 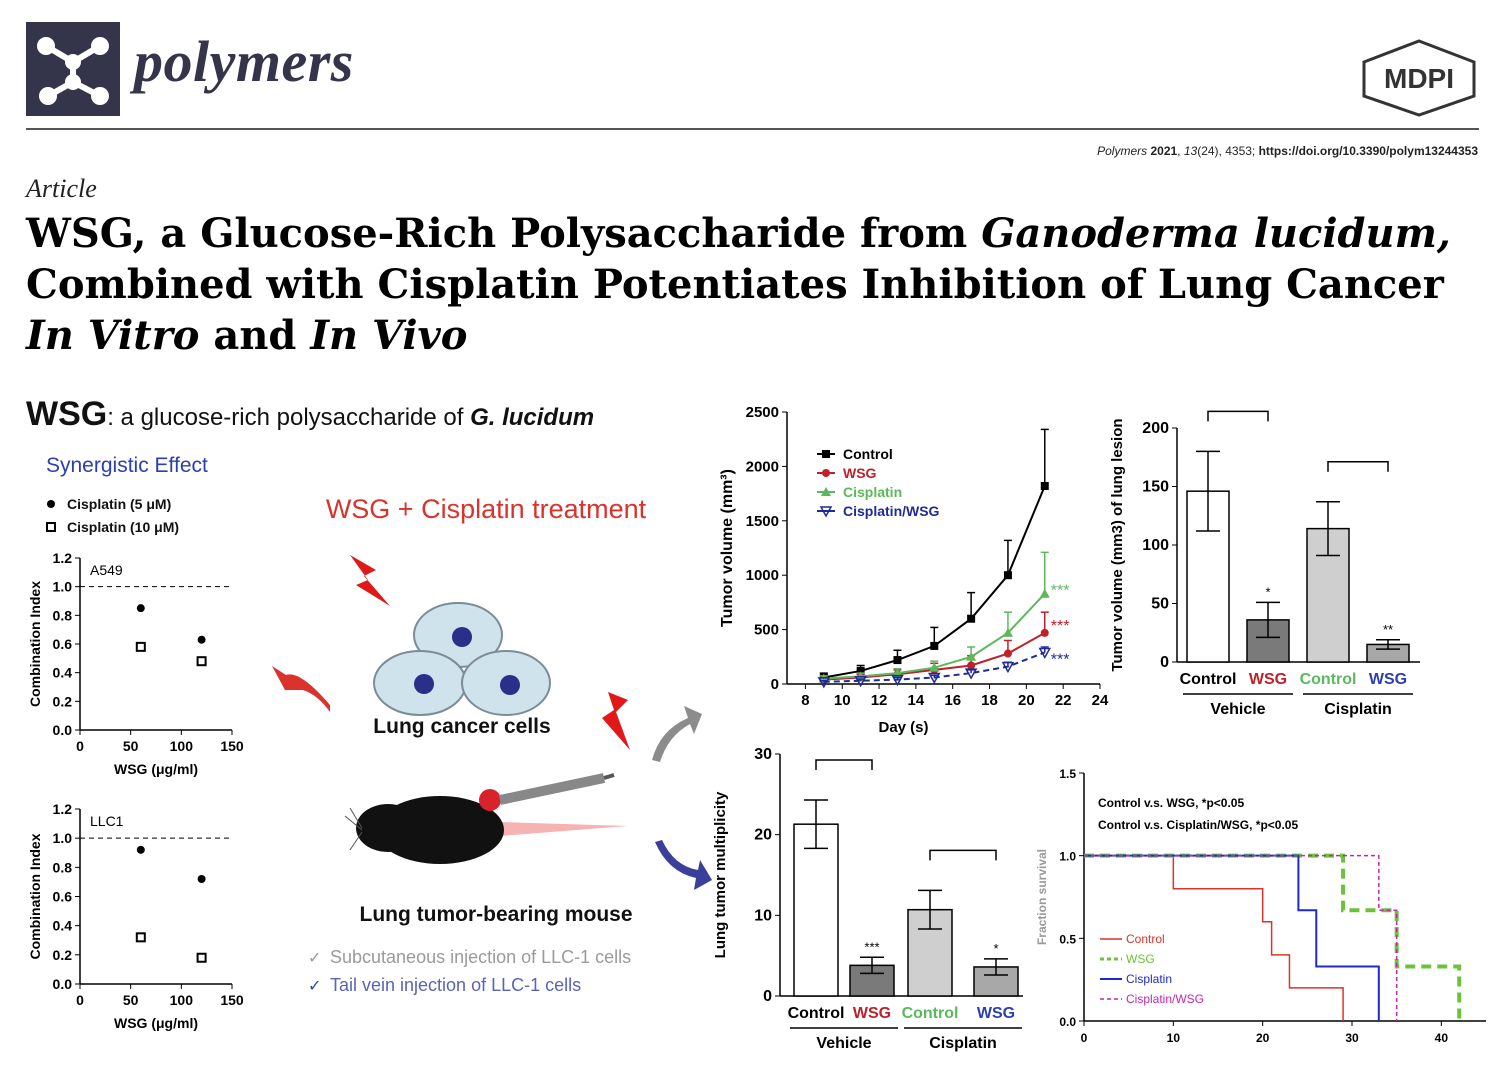 What do you see at coordinates (842, 700) in the screenshot?
I see `x-tick-label: 10` at bounding box center [842, 700].